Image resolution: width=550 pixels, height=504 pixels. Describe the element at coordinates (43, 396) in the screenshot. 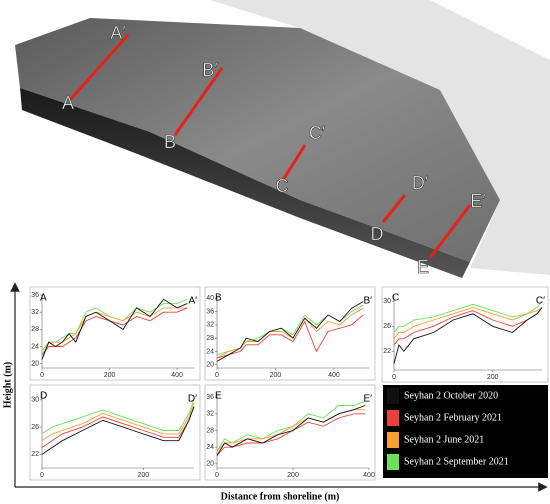

I see `panel-title: D` at that location.